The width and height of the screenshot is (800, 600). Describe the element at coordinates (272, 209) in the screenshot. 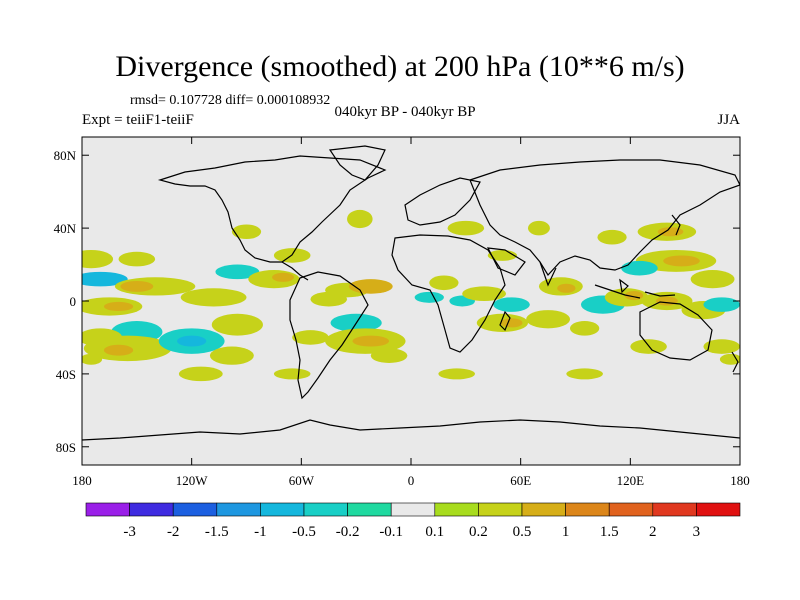

I see `coastline-north-america` at that location.